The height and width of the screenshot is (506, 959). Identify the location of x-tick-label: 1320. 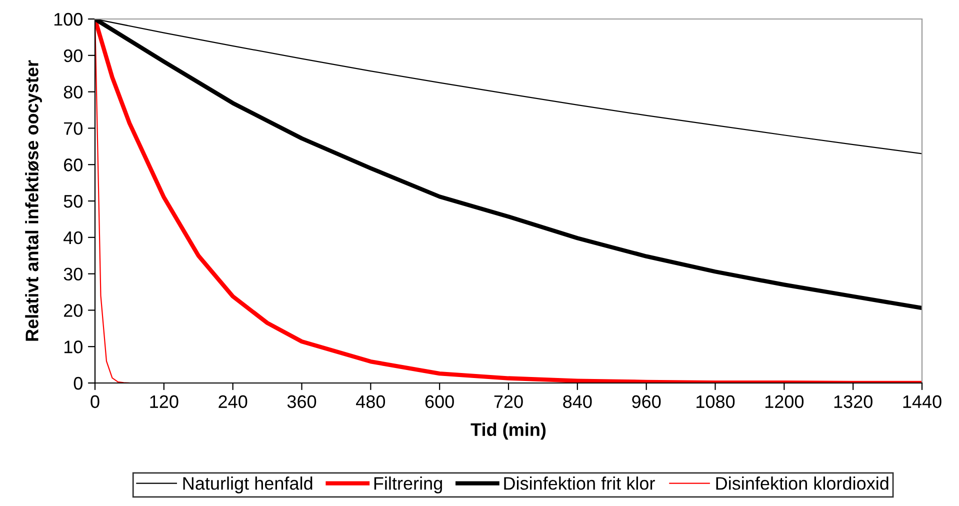
(853, 401).